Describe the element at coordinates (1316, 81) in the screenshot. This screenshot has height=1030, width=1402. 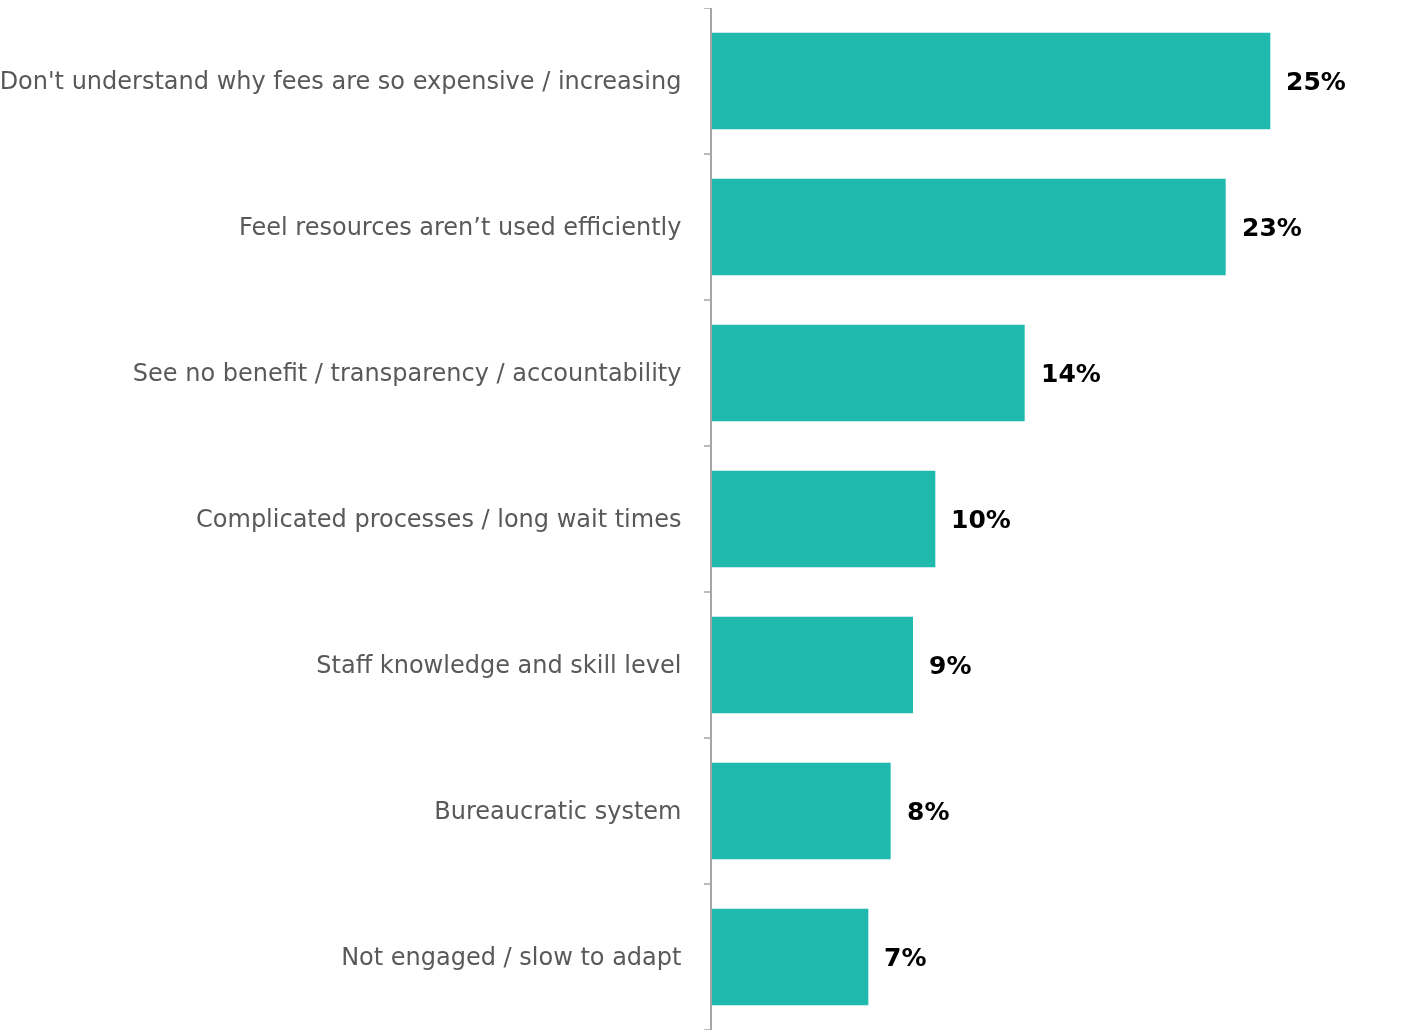
I see `data-label: 25%` at that location.